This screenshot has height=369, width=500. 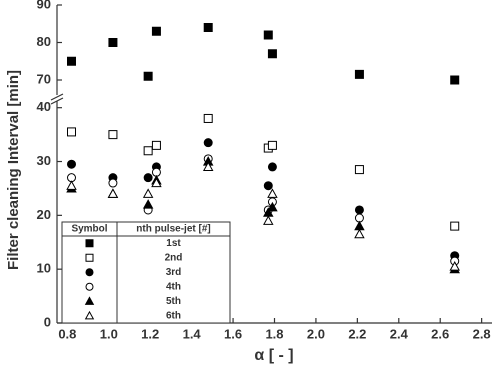 I want to click on x-tick-label: 0.8, so click(x=67, y=333).